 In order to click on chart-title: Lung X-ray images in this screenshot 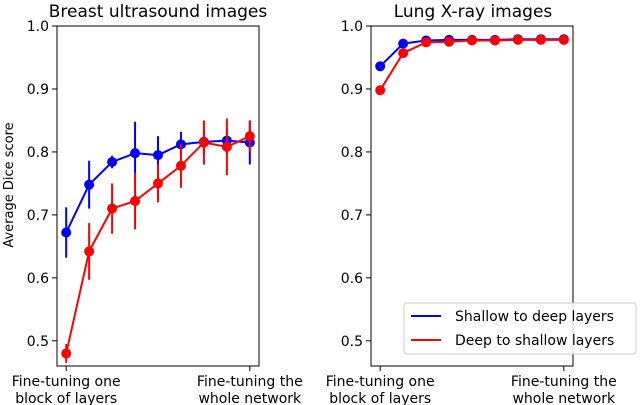, I will do `click(473, 12)`.